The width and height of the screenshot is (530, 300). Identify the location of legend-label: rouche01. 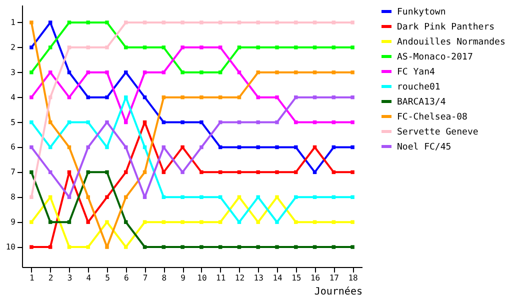
(418, 87).